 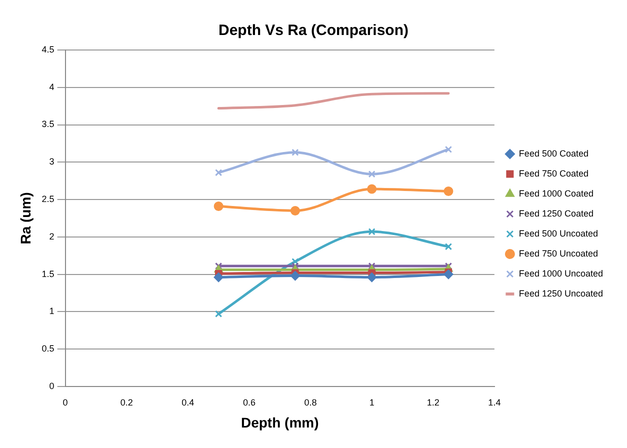 What do you see at coordinates (553, 153) in the screenshot?
I see `legend-label: Feed 500 Coated` at bounding box center [553, 153].